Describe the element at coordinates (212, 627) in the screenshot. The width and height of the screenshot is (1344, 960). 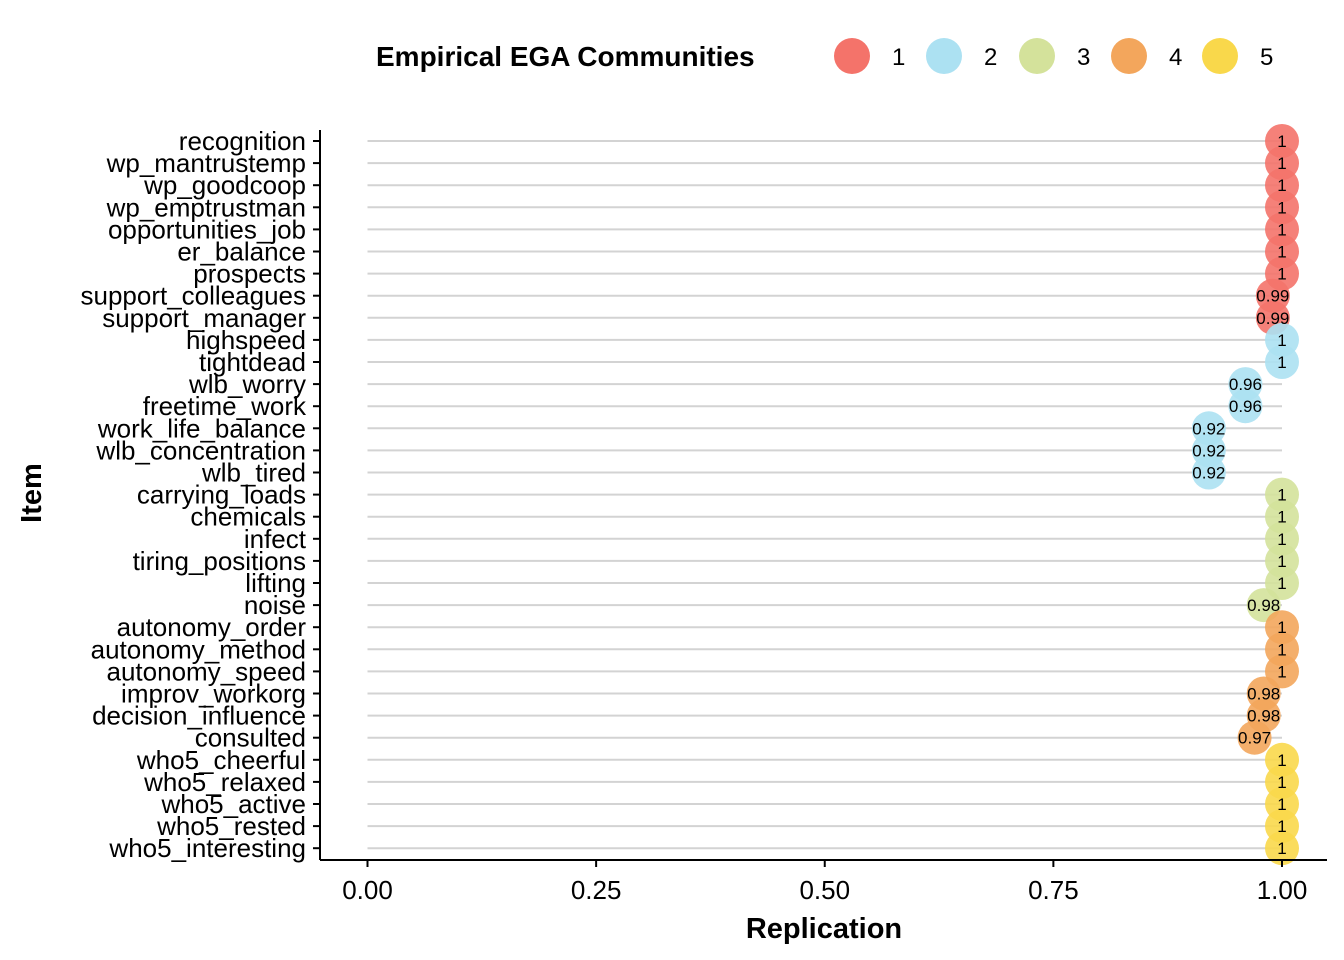
I see `y-tick-label: autonomy_order` at that location.